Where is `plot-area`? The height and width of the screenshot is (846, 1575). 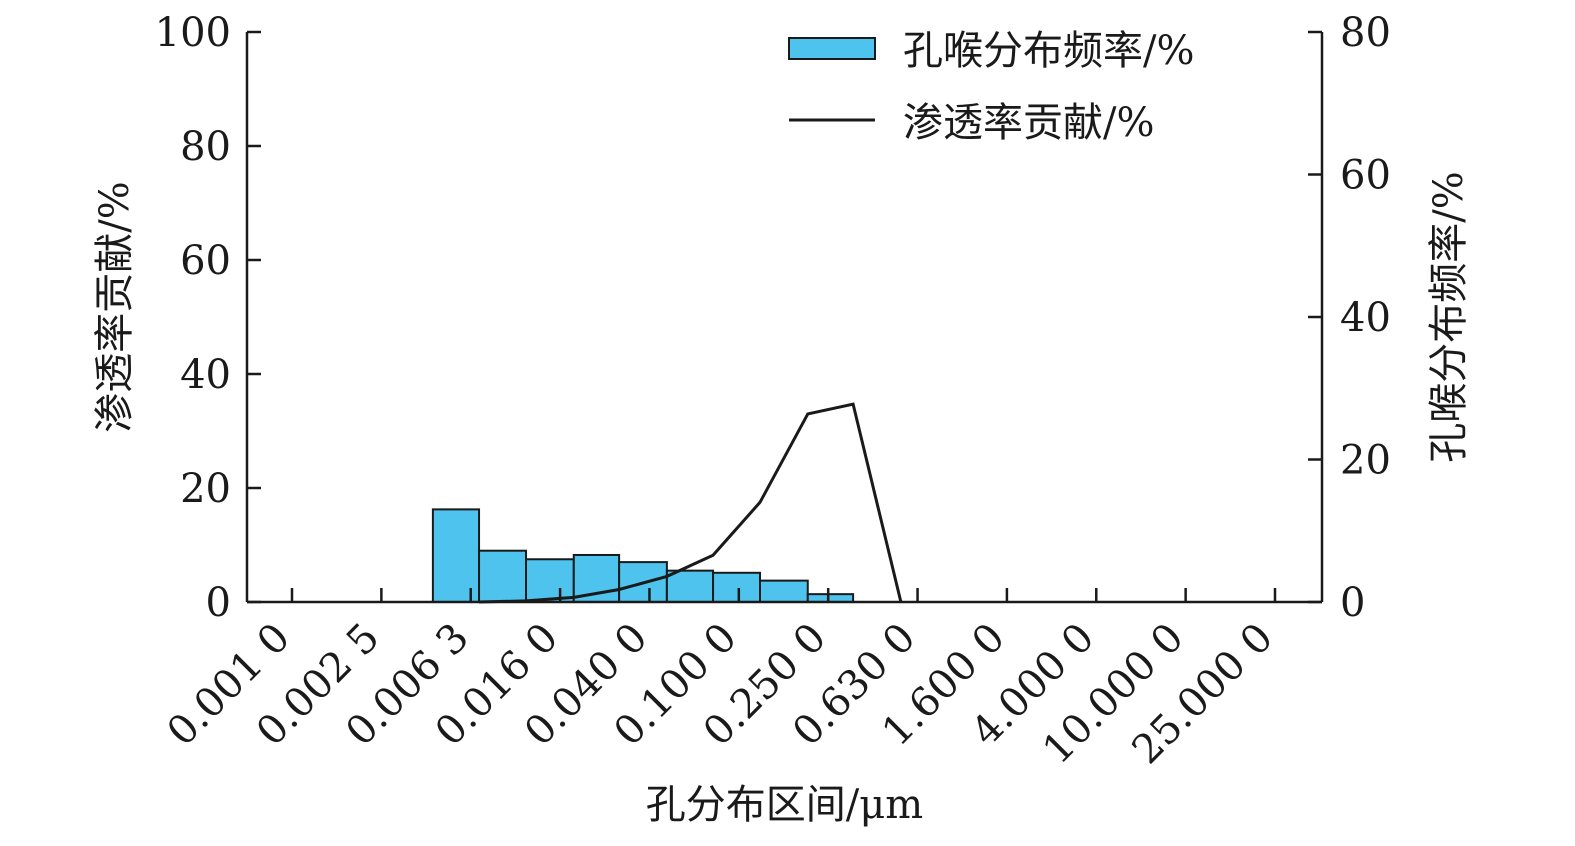
plot-area is located at coordinates (667, 503).